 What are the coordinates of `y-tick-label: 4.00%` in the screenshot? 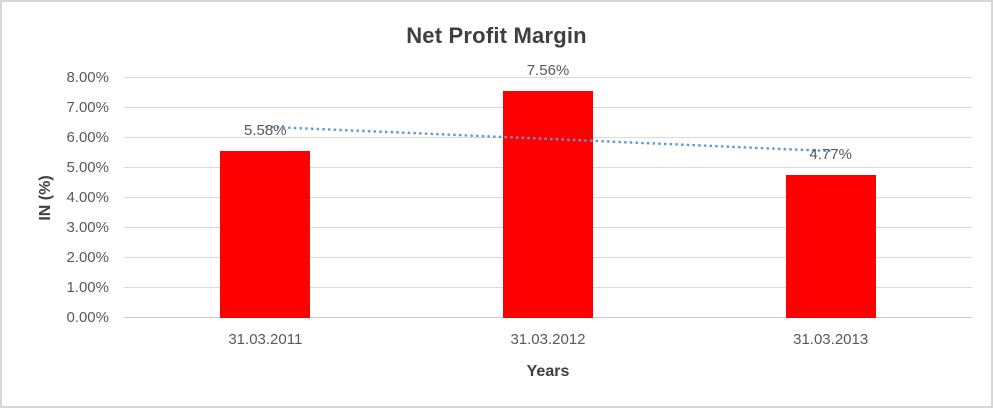 It's located at (87, 197).